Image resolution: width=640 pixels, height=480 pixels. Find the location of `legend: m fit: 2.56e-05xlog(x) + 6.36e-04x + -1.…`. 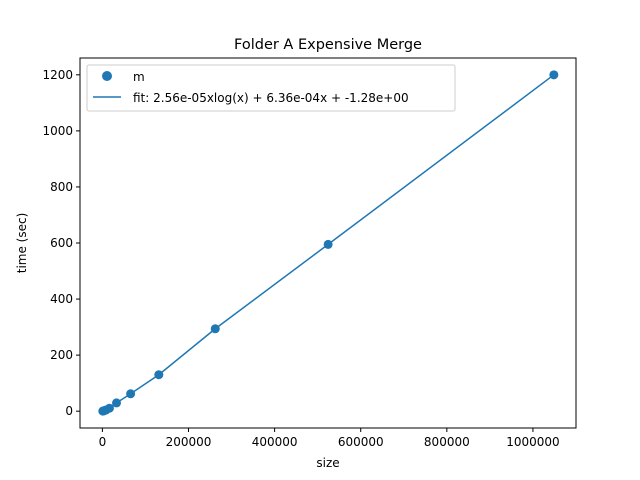

legend: m fit: 2.56e-05xlog(x) + 6.36e-04x + -1.… is located at coordinates (271, 88).